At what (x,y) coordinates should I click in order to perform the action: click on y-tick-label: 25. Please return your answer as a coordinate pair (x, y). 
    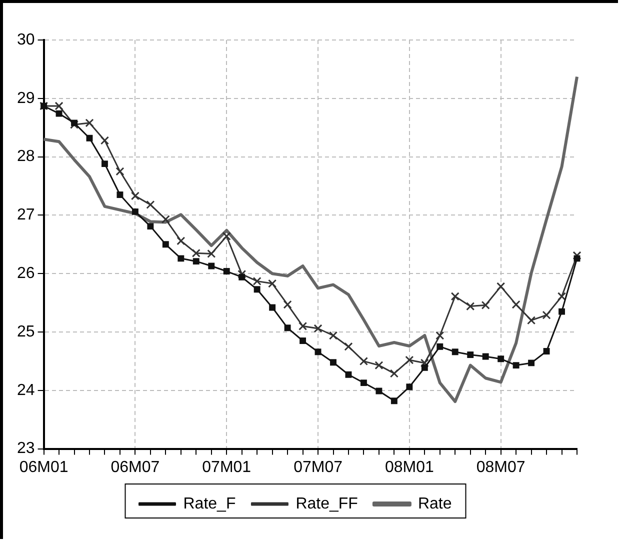
    Looking at the image, I should click on (26, 331).